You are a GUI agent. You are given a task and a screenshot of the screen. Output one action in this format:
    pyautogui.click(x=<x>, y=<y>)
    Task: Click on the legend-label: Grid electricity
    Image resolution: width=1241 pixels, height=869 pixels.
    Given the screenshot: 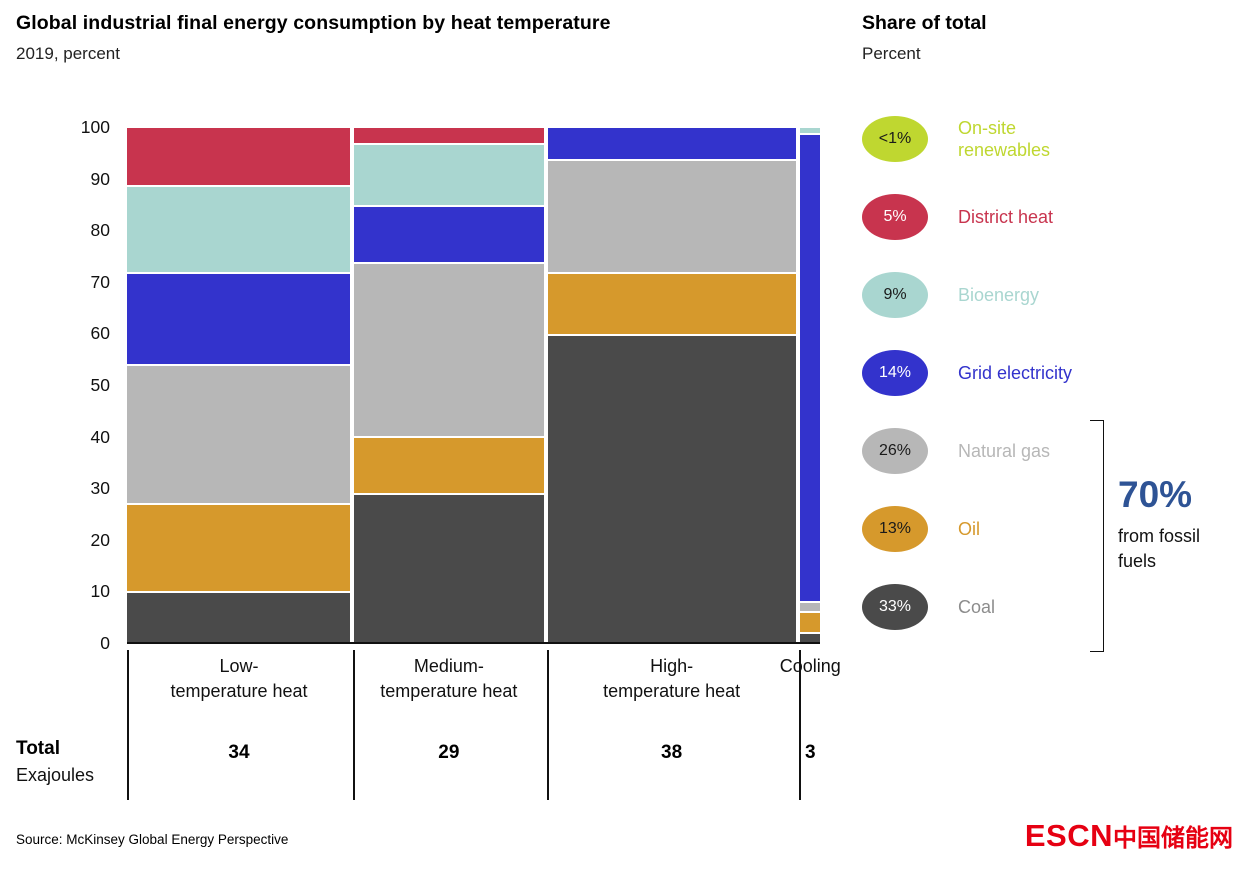 What is the action you would take?
    pyautogui.click(x=1015, y=373)
    